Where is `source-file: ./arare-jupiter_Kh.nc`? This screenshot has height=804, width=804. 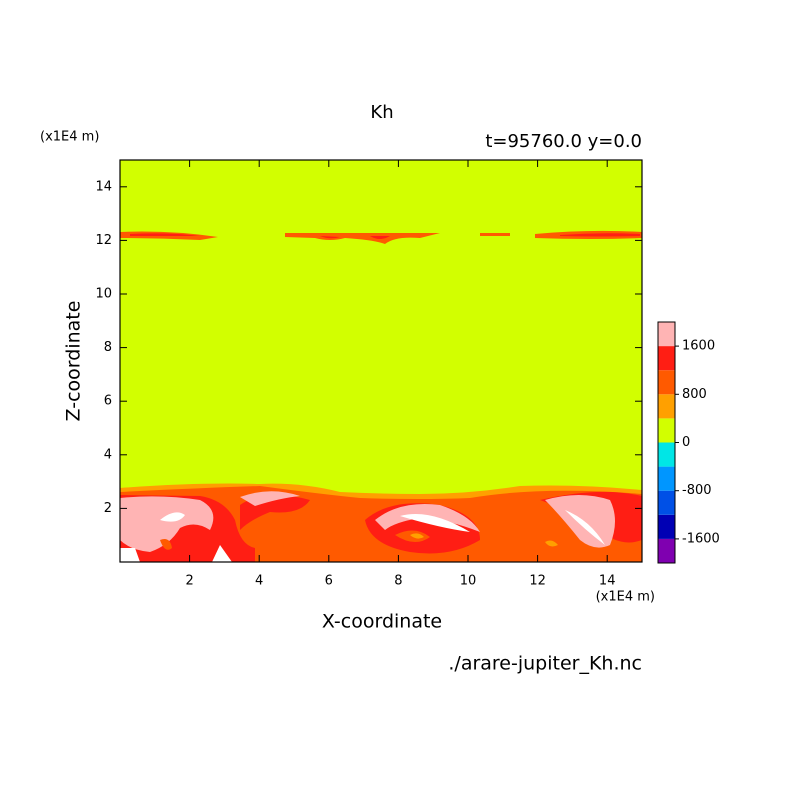
source-file: ./arare-jupiter_Kh.nc is located at coordinates (545, 664).